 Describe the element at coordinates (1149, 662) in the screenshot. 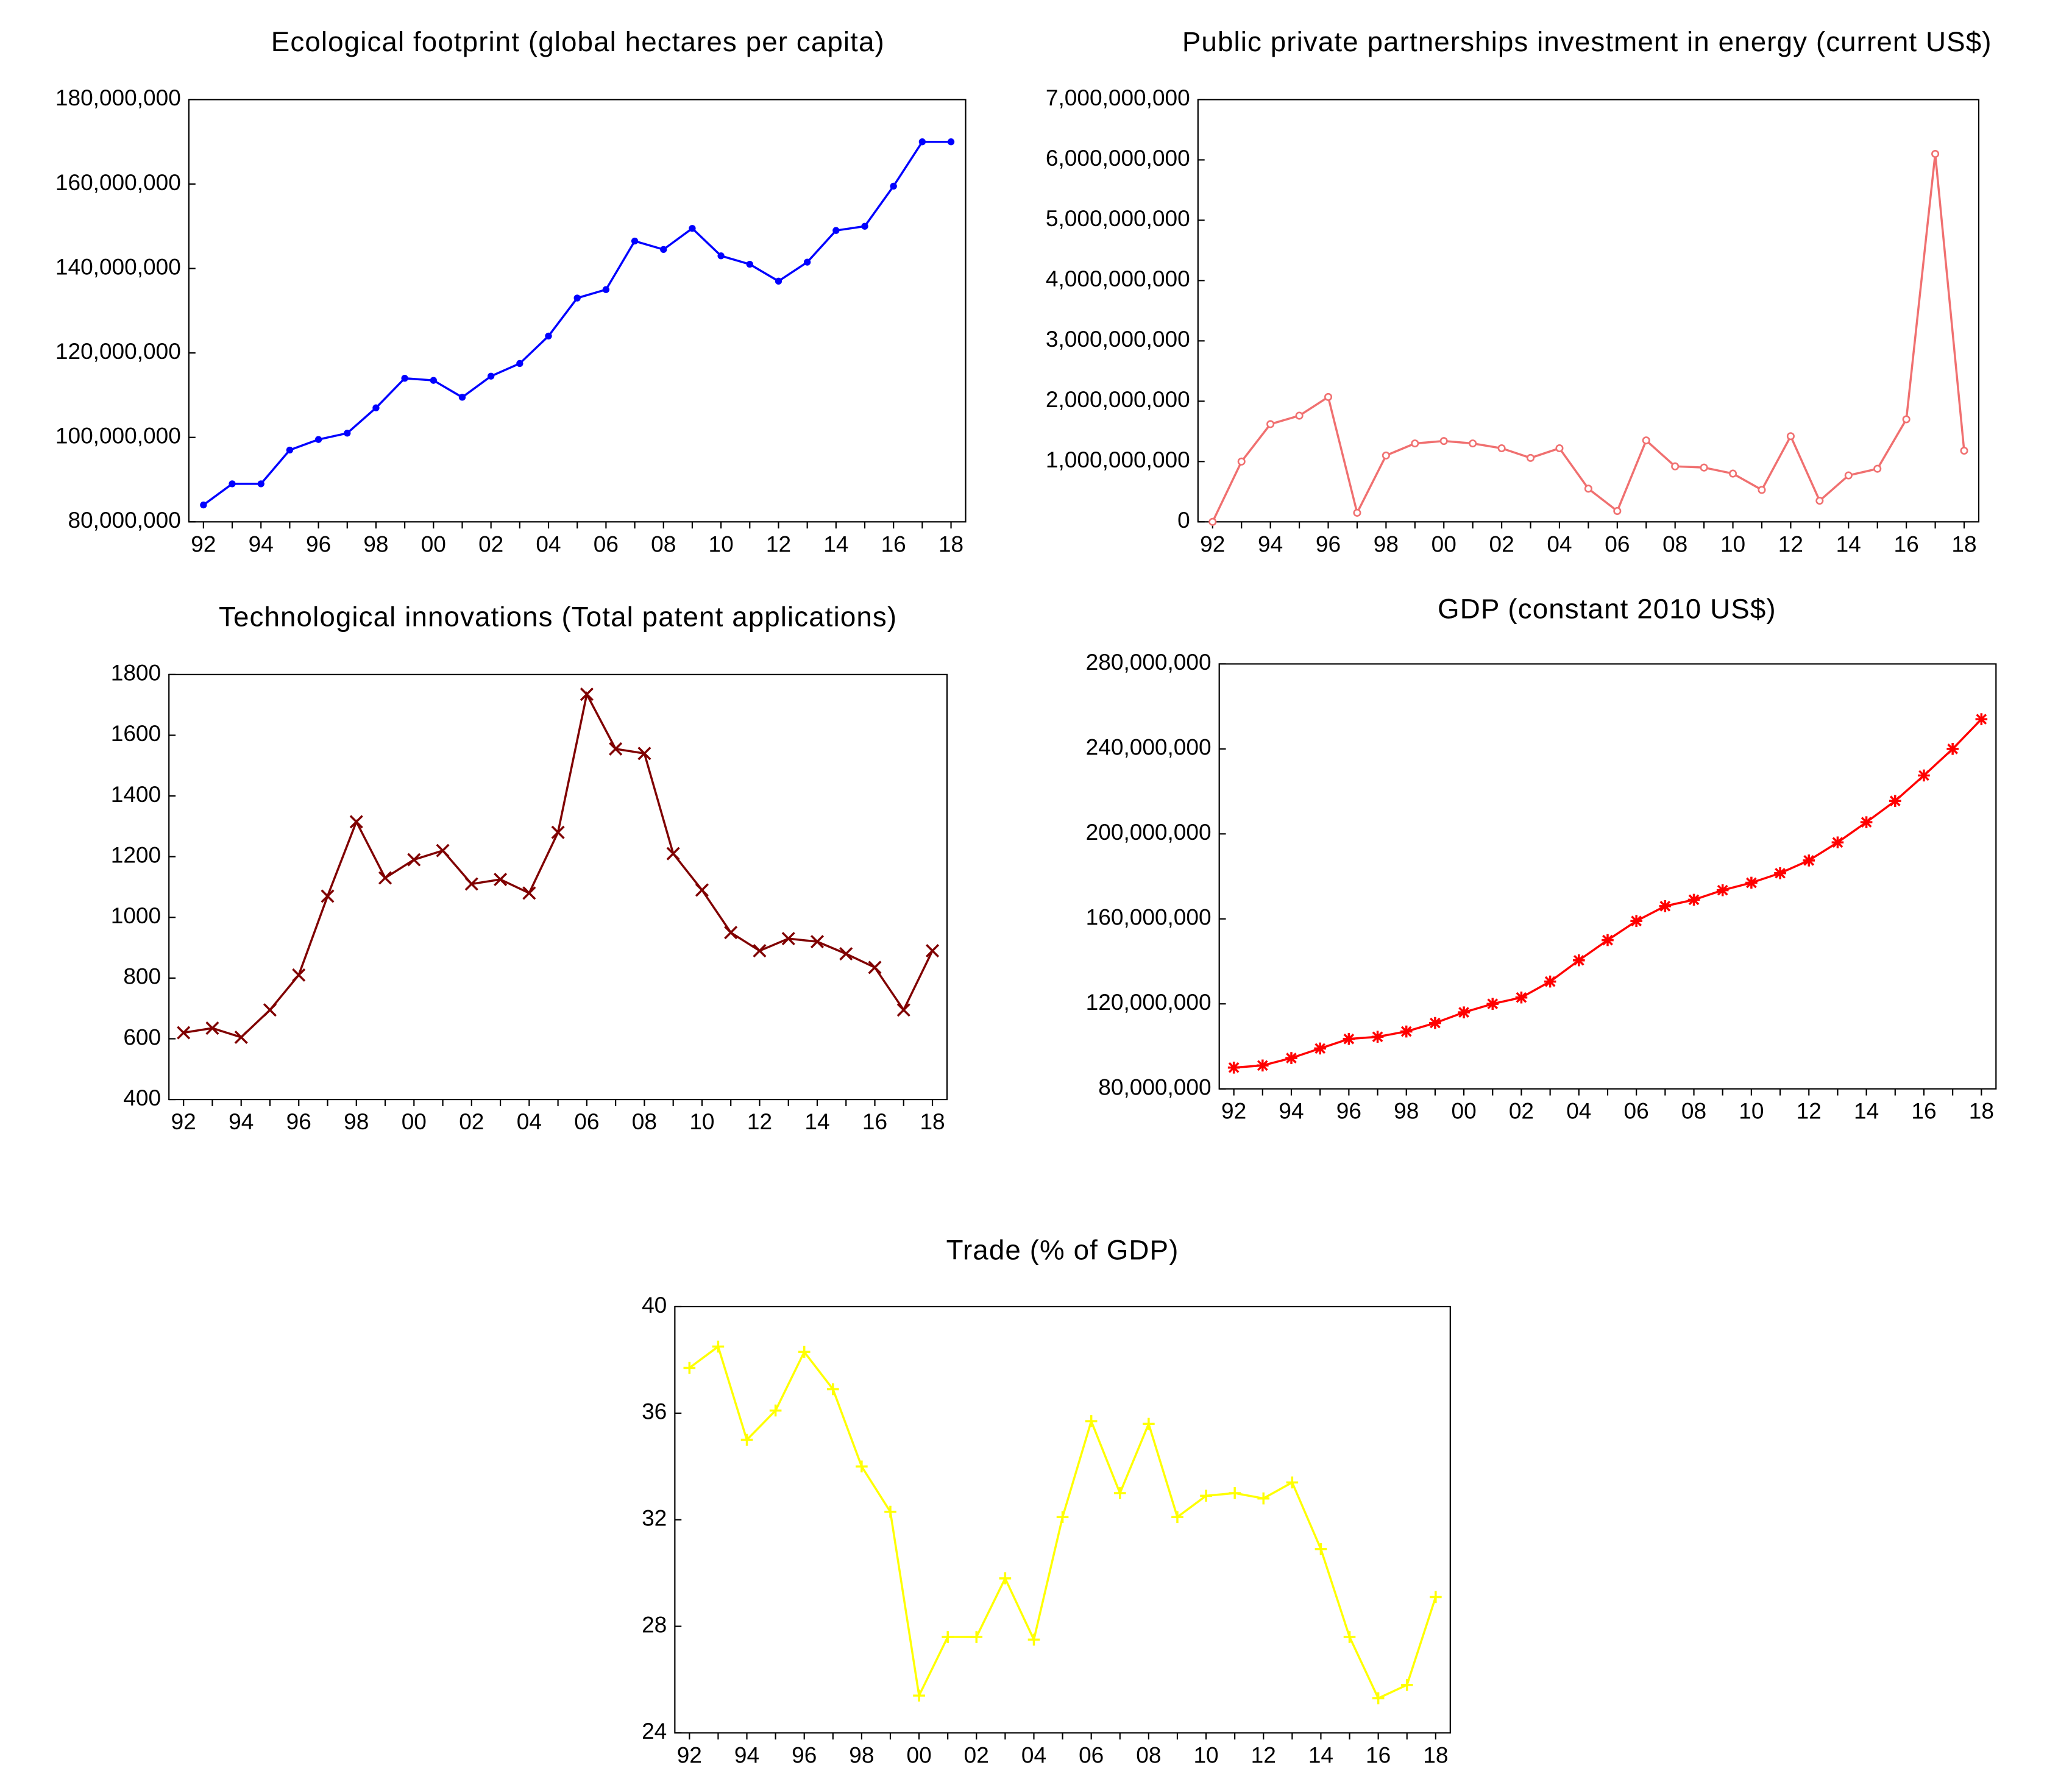

I see `y-tick-label: 280,000,000` at that location.